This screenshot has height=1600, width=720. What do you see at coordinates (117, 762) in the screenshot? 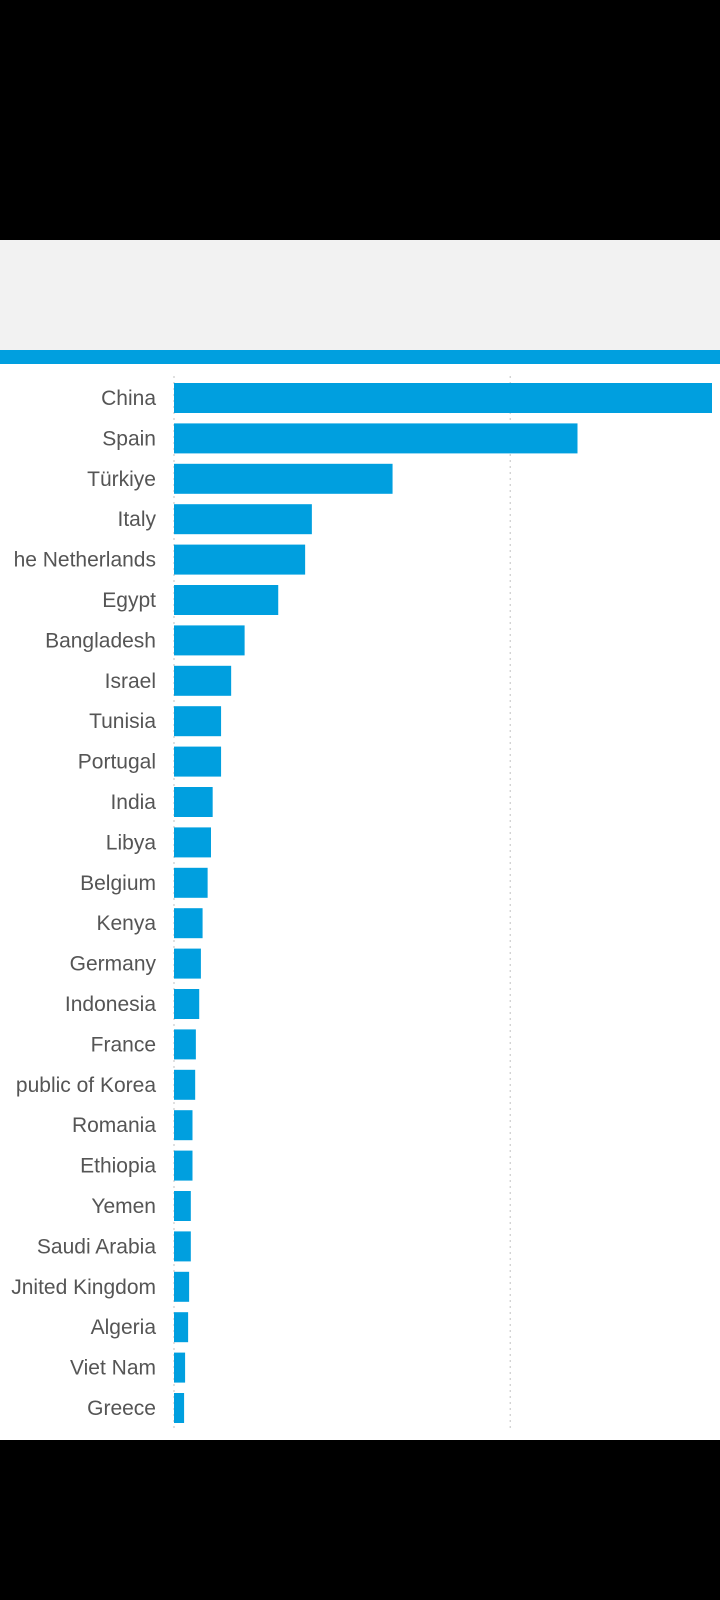
I see `category-label: Portugal` at bounding box center [117, 762].